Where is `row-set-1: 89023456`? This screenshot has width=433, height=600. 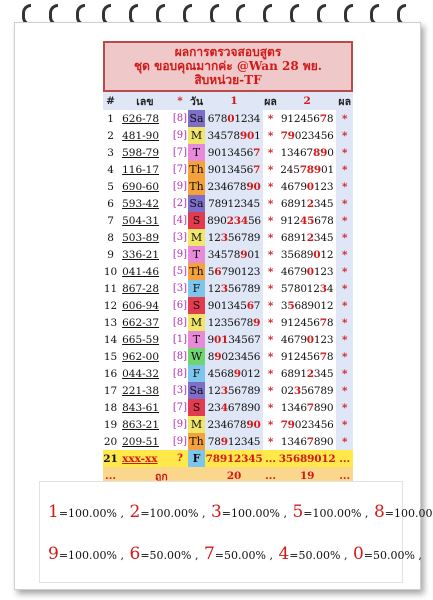 row-set-1: 89023456 is located at coordinates (234, 220).